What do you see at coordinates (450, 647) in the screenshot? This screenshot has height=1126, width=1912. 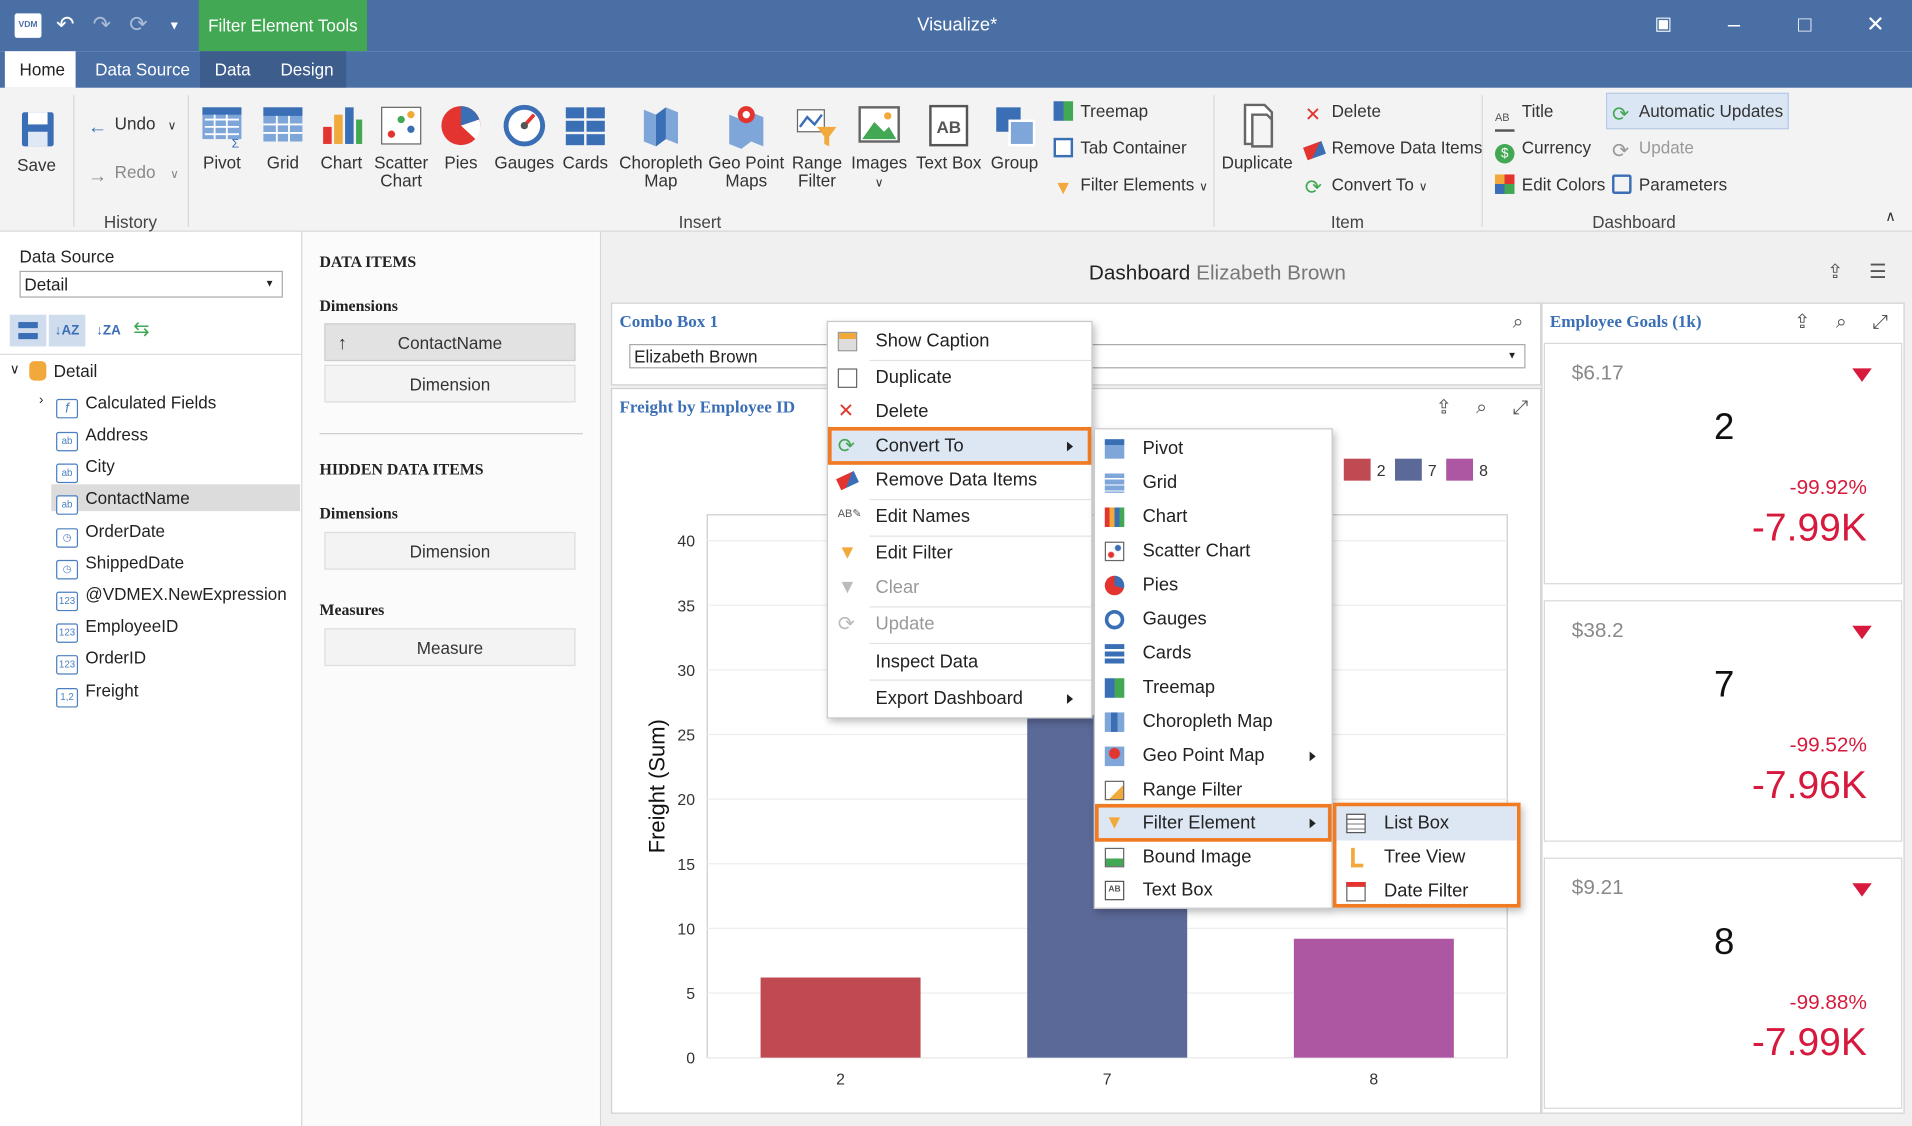 I see `measure-drop-slot: Measure` at bounding box center [450, 647].